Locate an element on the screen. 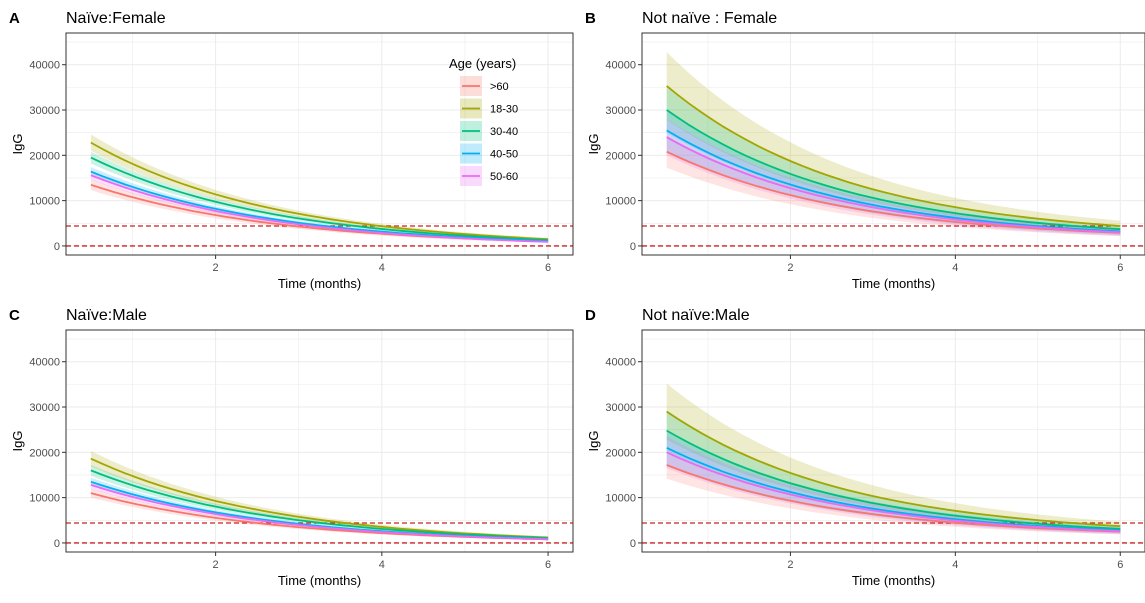 This screenshot has height=603, width=1145. legend-label: 18-30 is located at coordinates (504, 110).